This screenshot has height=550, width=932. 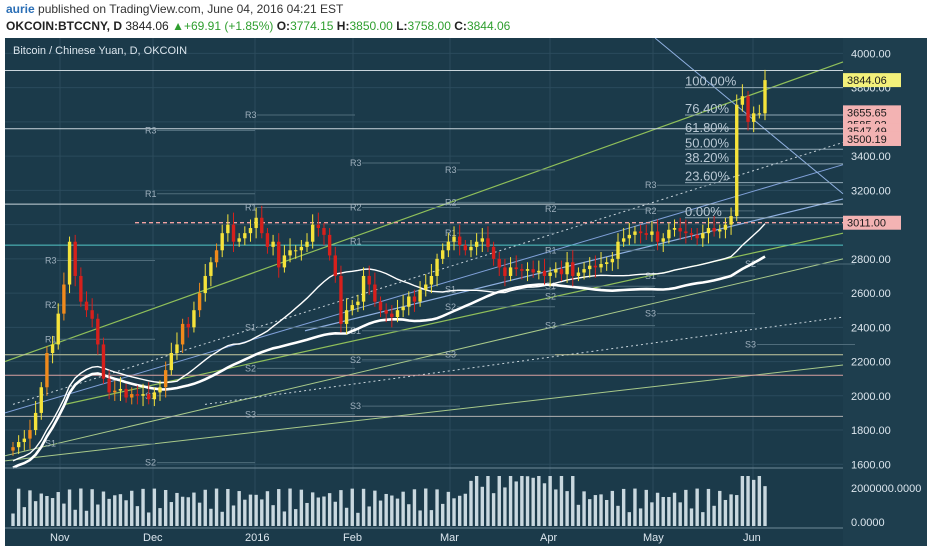 What do you see at coordinates (650, 276) in the screenshot?
I see `pivot-label: S1` at bounding box center [650, 276].